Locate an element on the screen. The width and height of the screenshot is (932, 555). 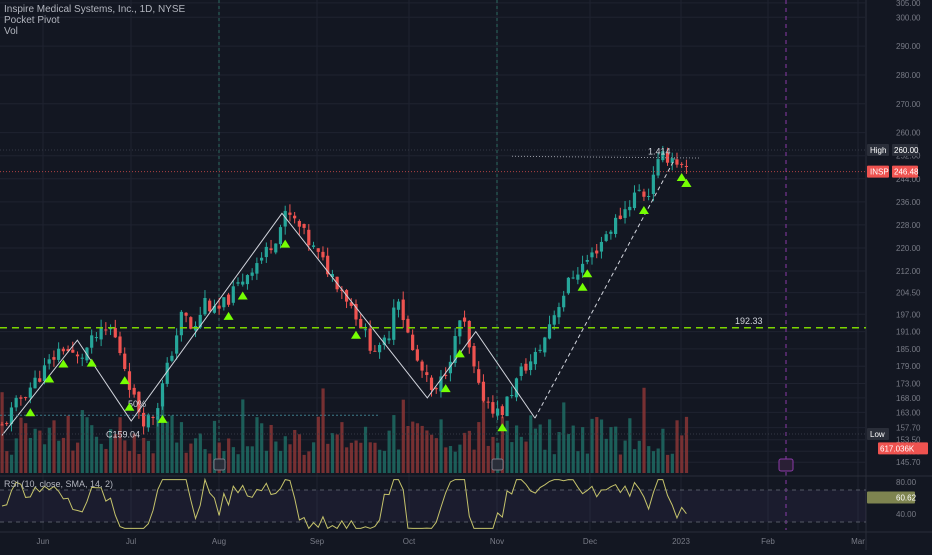
price-axis is located at coordinates (899, 275).